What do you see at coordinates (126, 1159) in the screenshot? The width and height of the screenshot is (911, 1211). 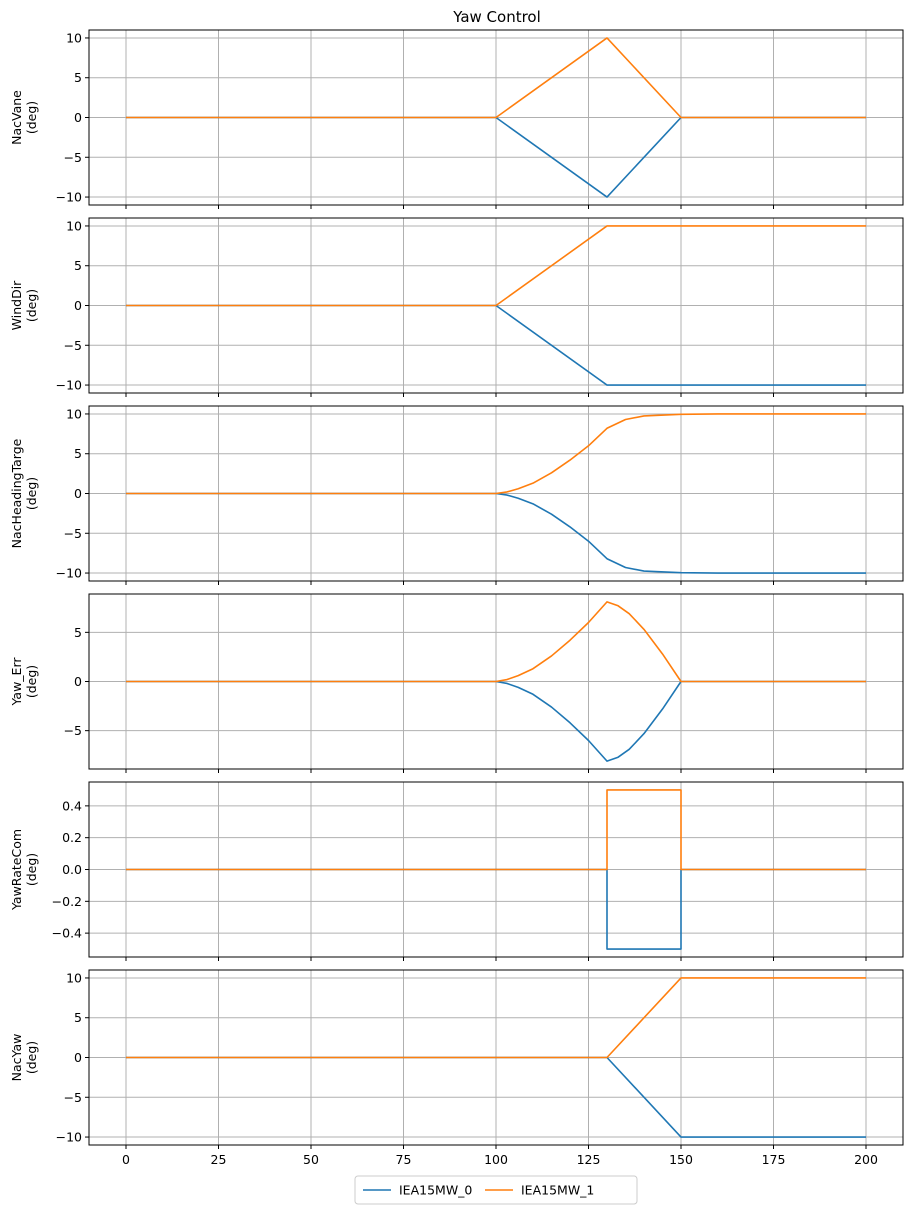 I see `x-tick-label: 0` at bounding box center [126, 1159].